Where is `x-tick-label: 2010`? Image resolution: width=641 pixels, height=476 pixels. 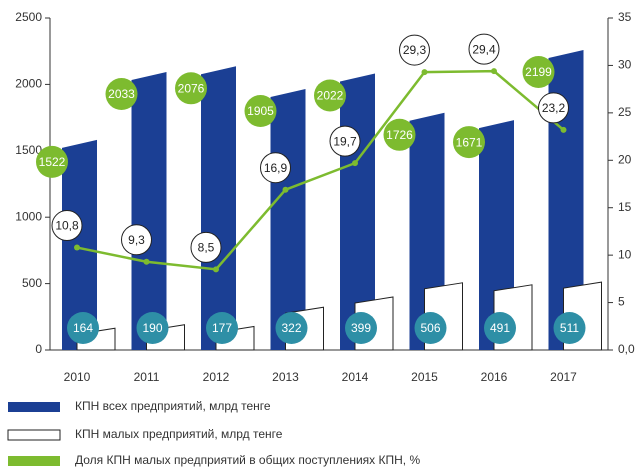 x-tick-label: 2010 is located at coordinates (77, 377).